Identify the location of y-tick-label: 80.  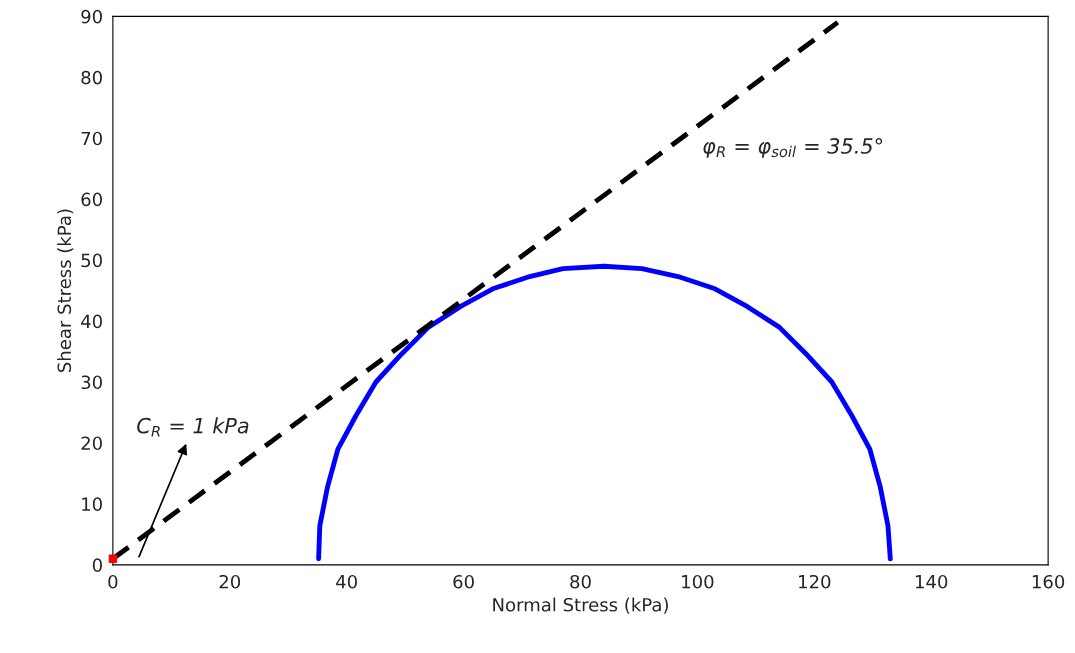
(91, 77).